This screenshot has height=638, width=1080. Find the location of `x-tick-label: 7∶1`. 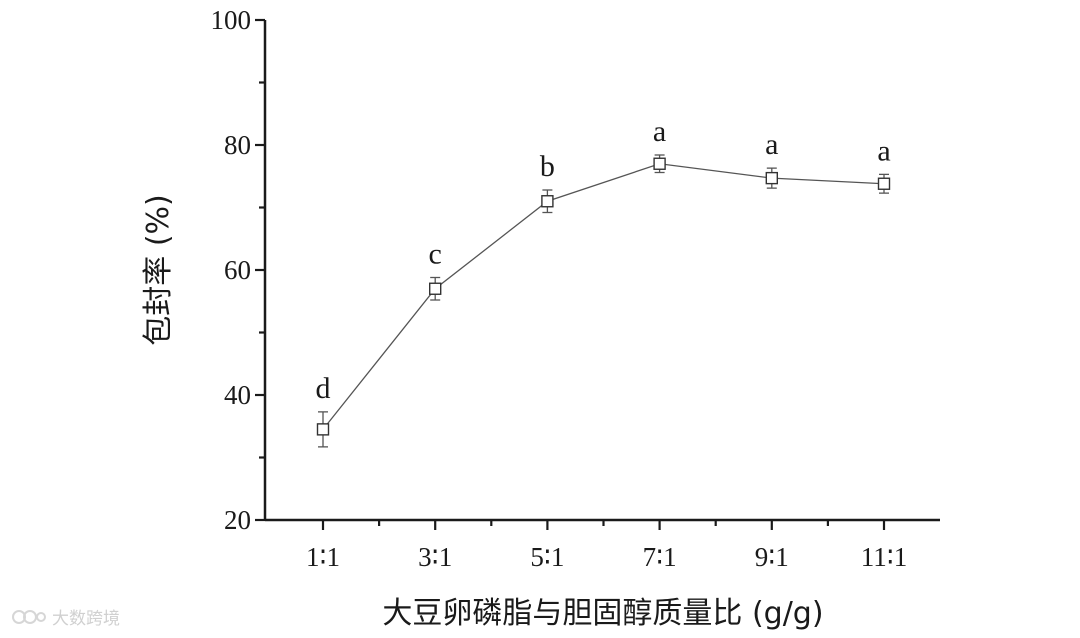

x-tick-label: 7∶1 is located at coordinates (660, 557).